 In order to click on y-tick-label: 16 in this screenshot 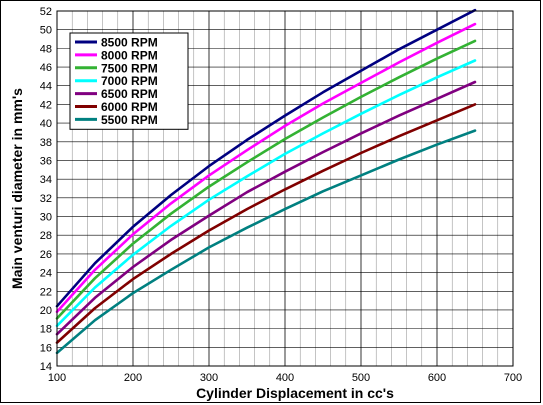, I will do `click(46, 348)`.